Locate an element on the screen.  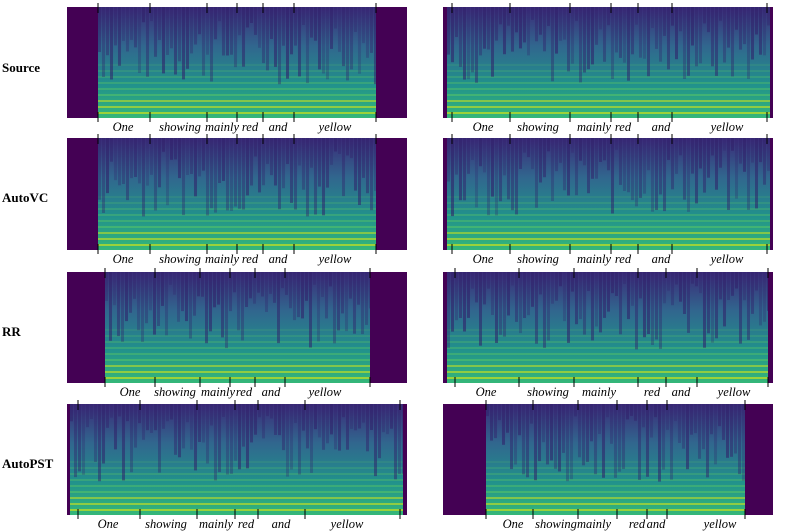
word-label: and is located at coordinates (282, 524).